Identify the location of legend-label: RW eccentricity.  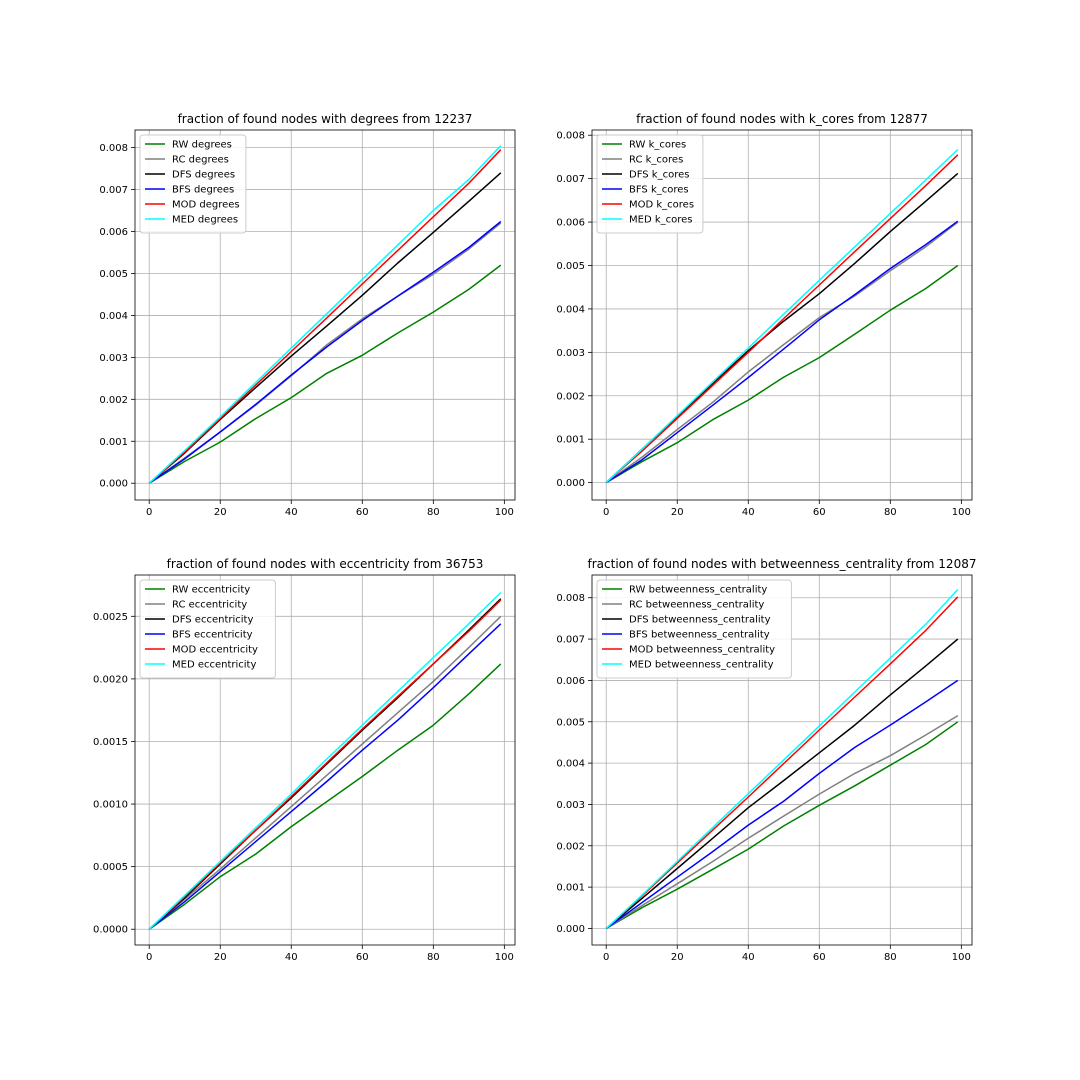
(211, 590).